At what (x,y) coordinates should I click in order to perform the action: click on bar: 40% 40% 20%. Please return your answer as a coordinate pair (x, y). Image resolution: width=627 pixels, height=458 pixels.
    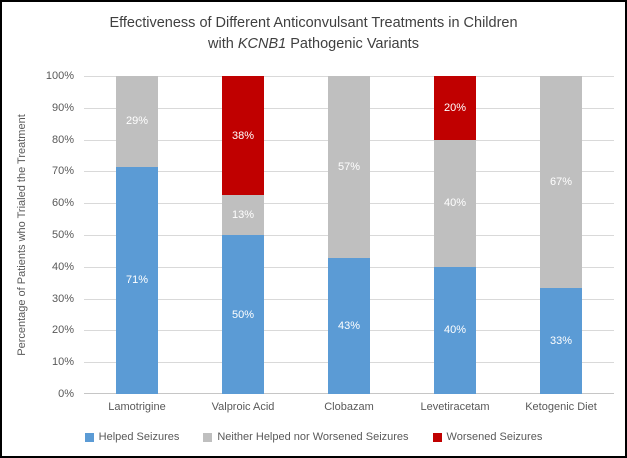
    Looking at the image, I should click on (455, 235).